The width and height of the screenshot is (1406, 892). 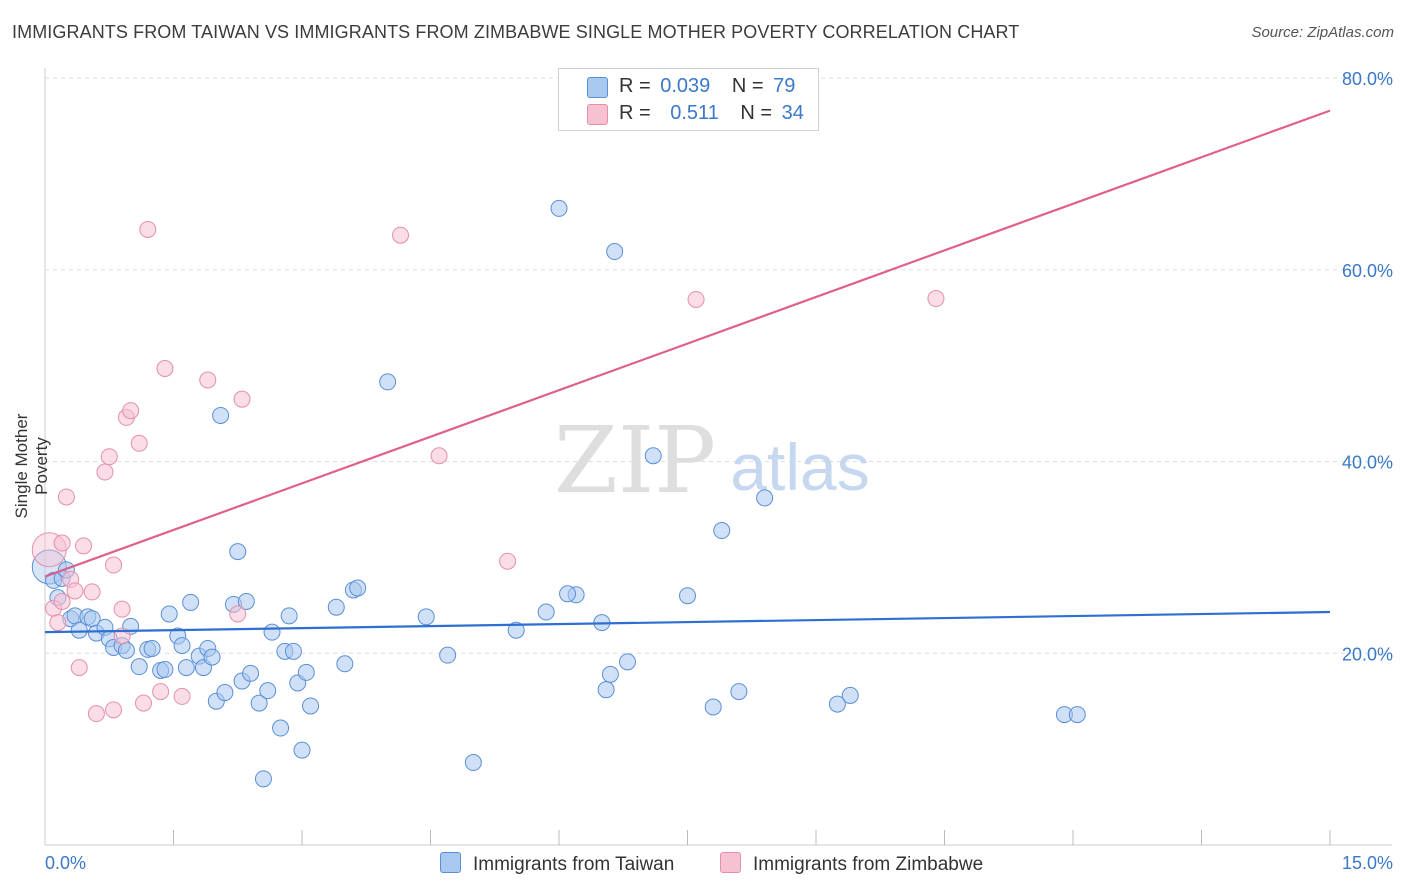 What do you see at coordinates (1367, 271) in the screenshot?
I see `y-tick-label: 60.0%` at bounding box center [1367, 271].